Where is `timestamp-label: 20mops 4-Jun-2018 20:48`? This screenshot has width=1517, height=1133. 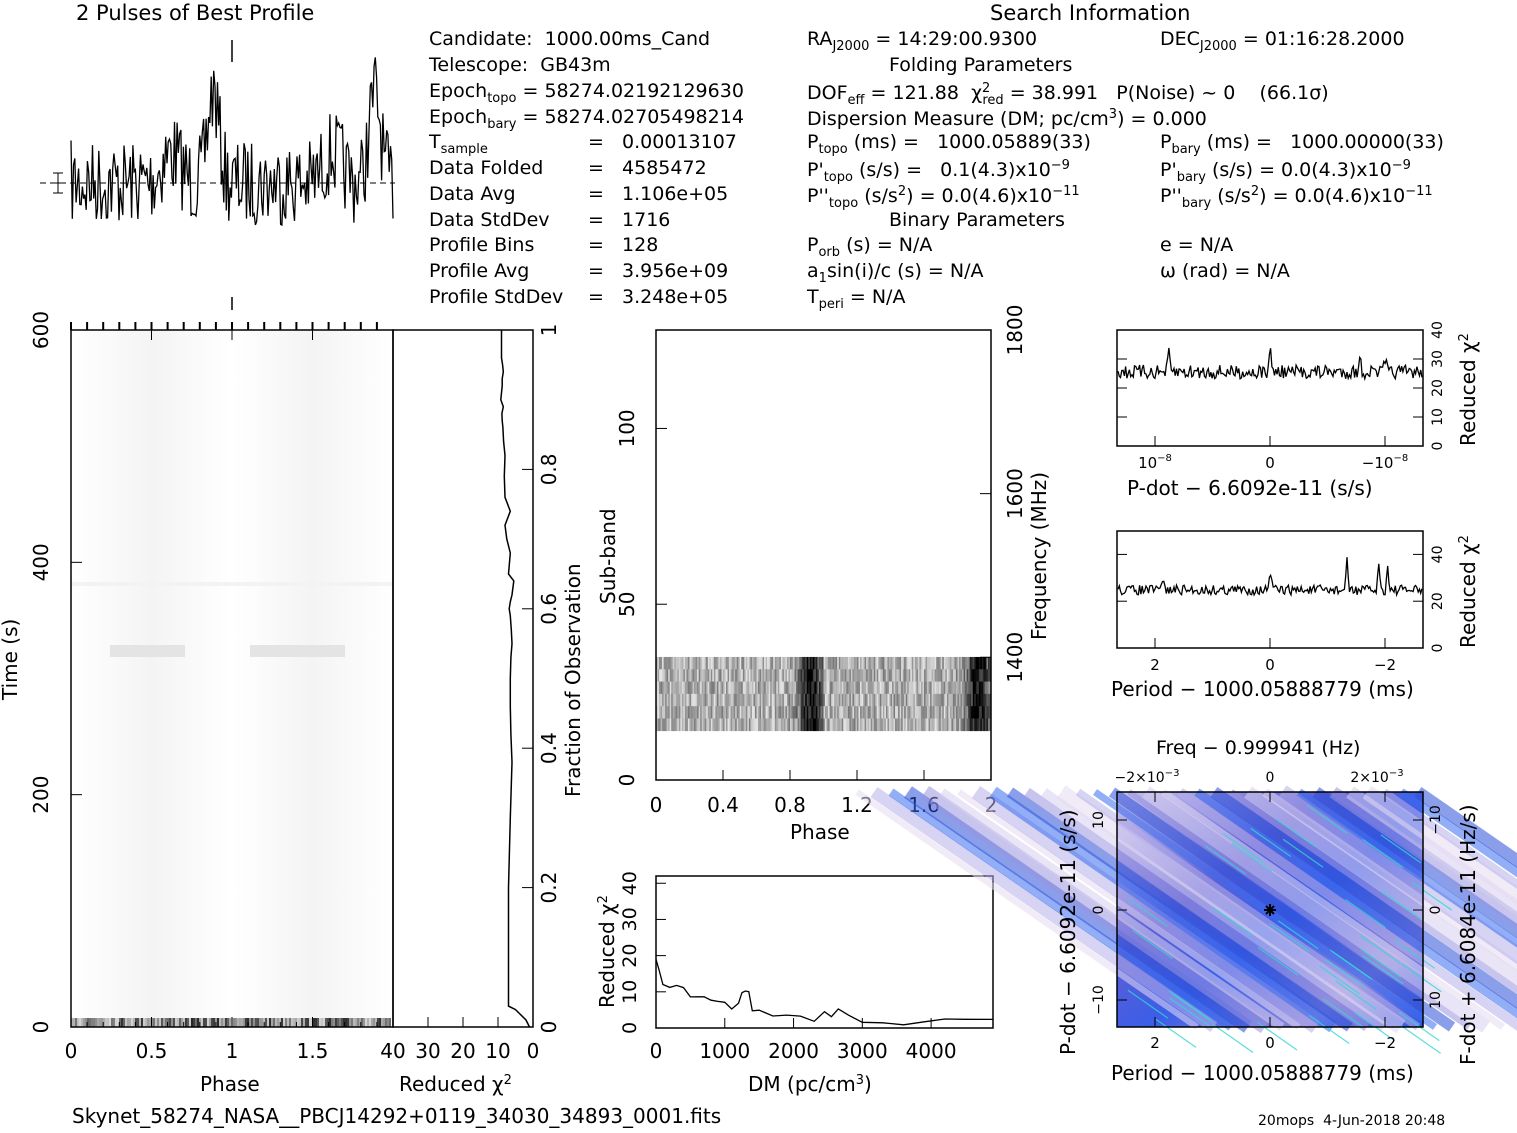 timestamp-label: 20mops 4-Jun-2018 20:48 is located at coordinates (1352, 1121).